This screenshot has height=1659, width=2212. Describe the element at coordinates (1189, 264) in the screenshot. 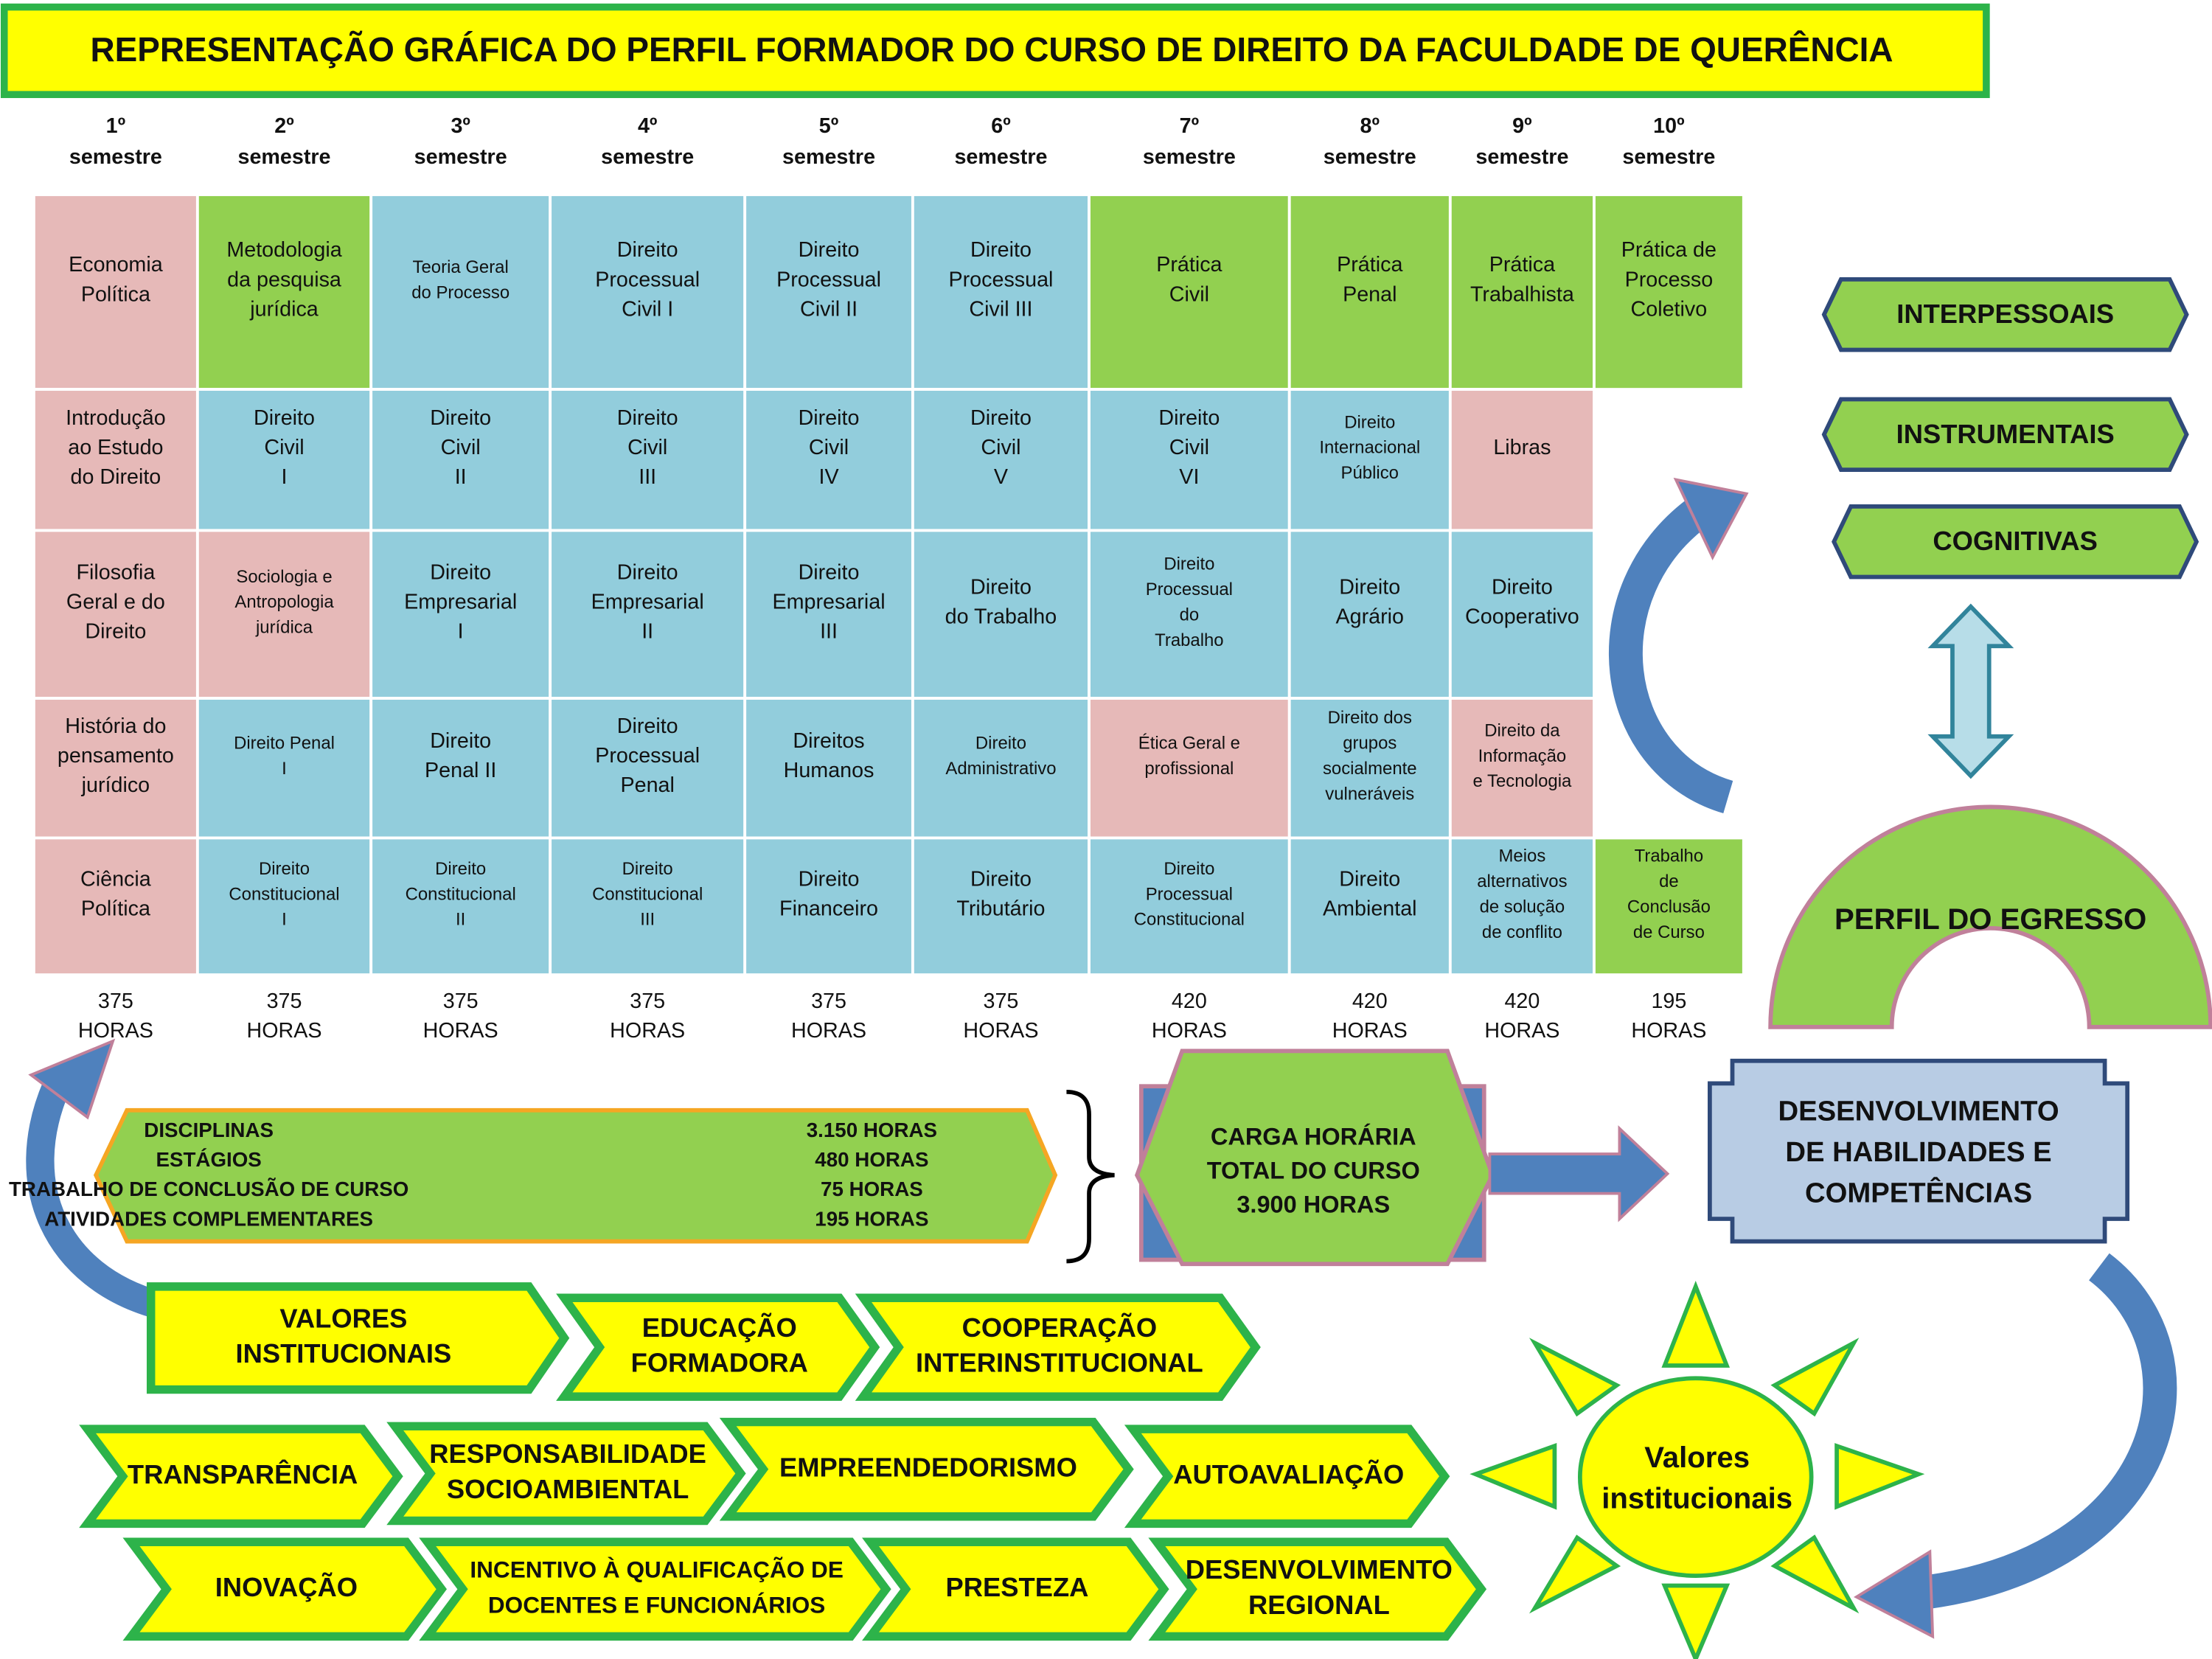

I see `course-name: Prática` at that location.